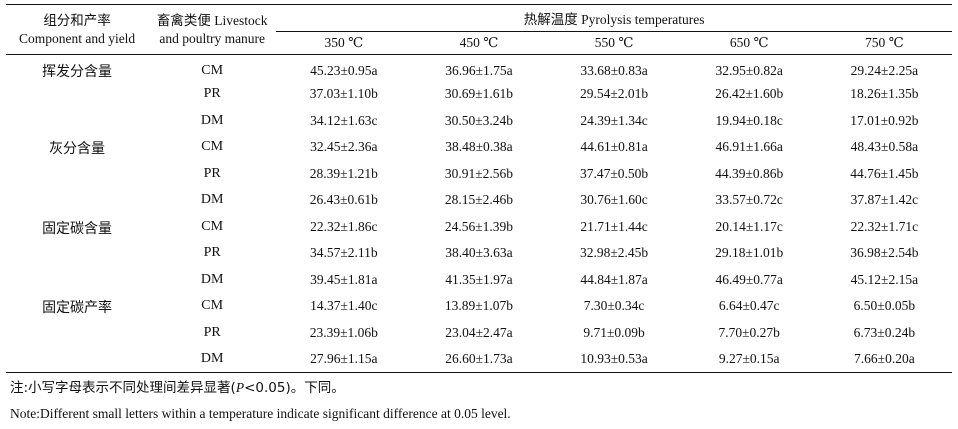 This screenshot has height=429, width=958. Describe the element at coordinates (343, 94) in the screenshot. I see `value-cell: 37.03±1.10b` at that location.